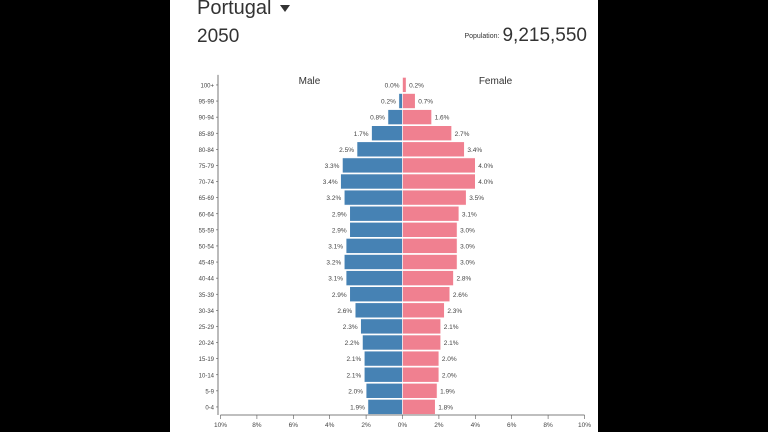 The width and height of the screenshot is (768, 432). Describe the element at coordinates (207, 296) in the screenshot. I see `age-group-label: 35-39` at that location.